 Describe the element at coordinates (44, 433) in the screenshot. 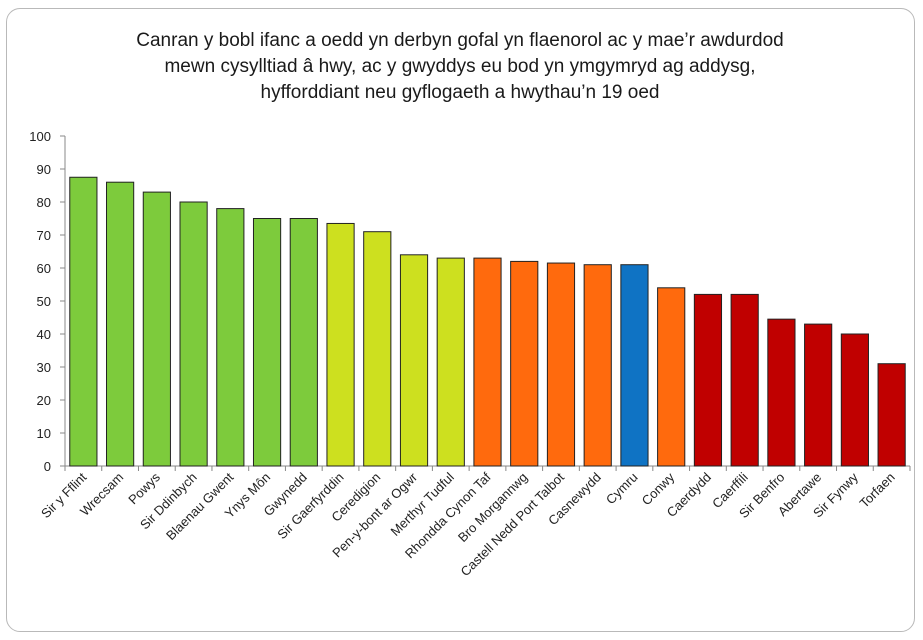

I see `y-tick-label: 10` at that location.